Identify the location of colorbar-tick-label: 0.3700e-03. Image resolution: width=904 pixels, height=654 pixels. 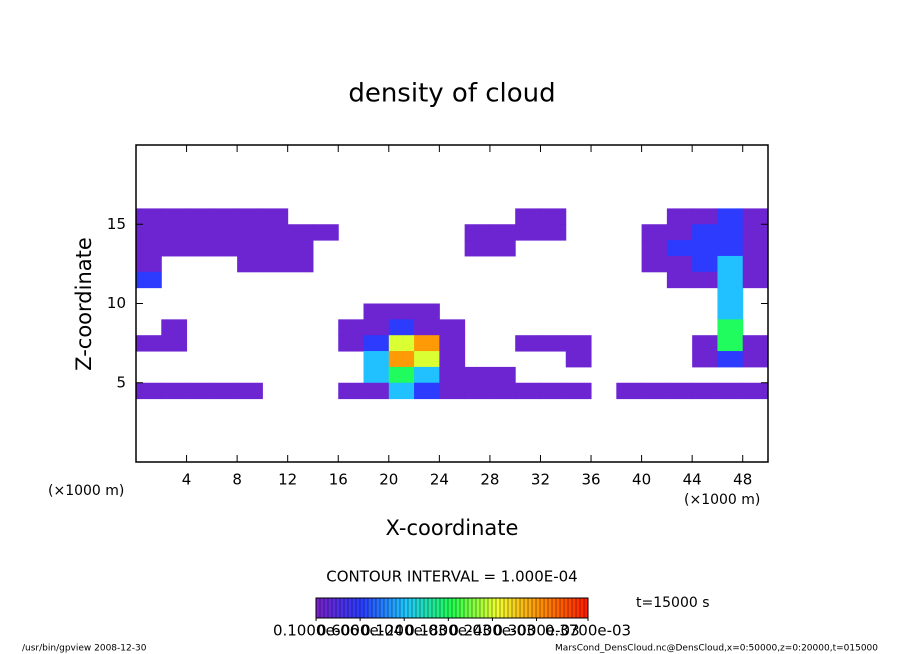
(588, 631).